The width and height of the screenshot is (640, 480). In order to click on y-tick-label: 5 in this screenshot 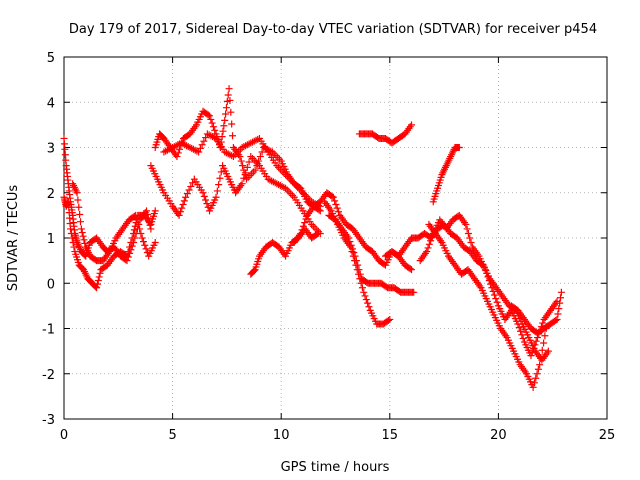, I will do `click(51, 58)`.